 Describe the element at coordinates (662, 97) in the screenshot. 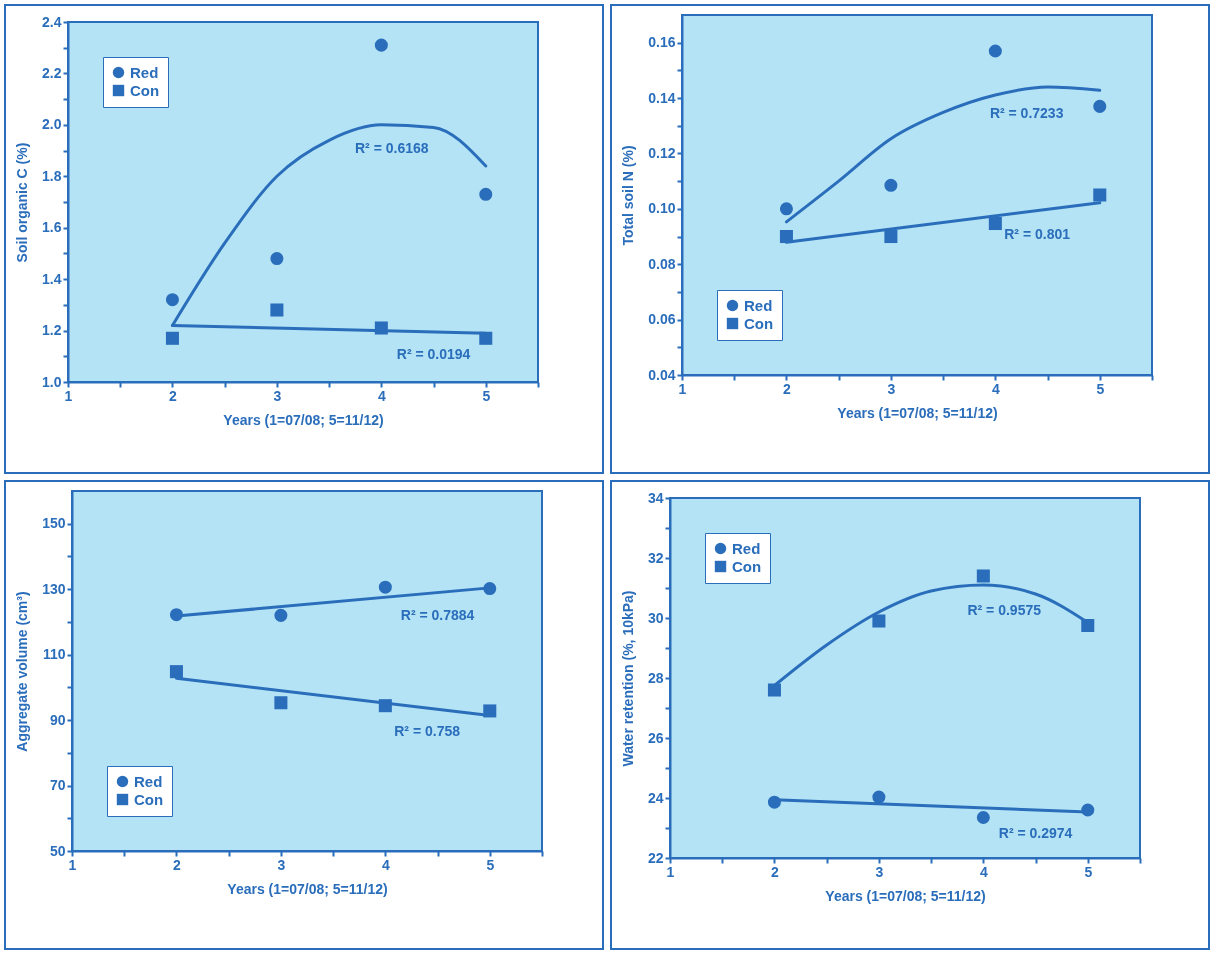

I see `y-tick-label: 0.14` at that location.